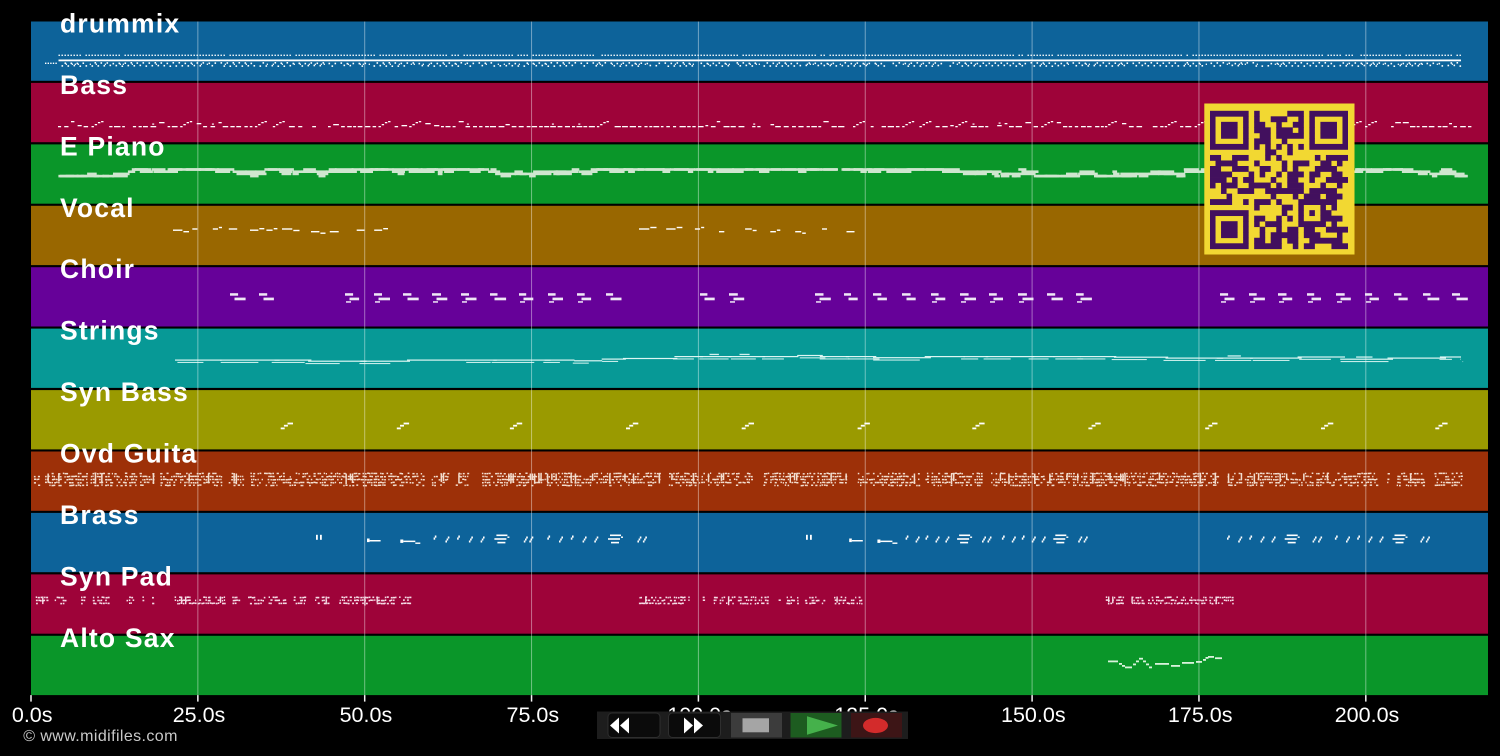 The image size is (1500, 756). Describe the element at coordinates (118, 638) in the screenshot. I see `svg-text: Alto Sax` at that location.